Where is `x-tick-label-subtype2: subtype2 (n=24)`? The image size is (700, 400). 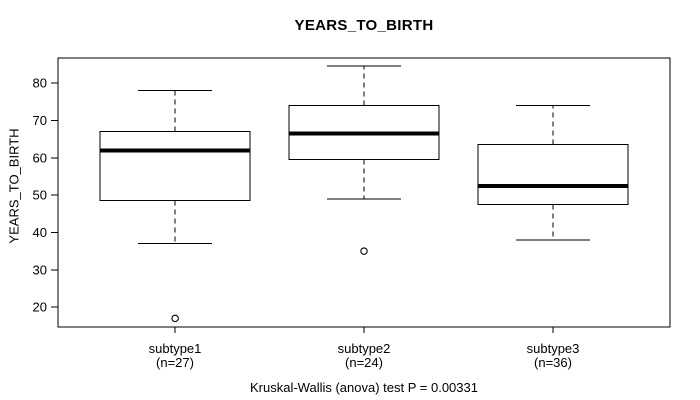
x-tick-label-subtype2: subtype2 (n=24) is located at coordinates (364, 356).